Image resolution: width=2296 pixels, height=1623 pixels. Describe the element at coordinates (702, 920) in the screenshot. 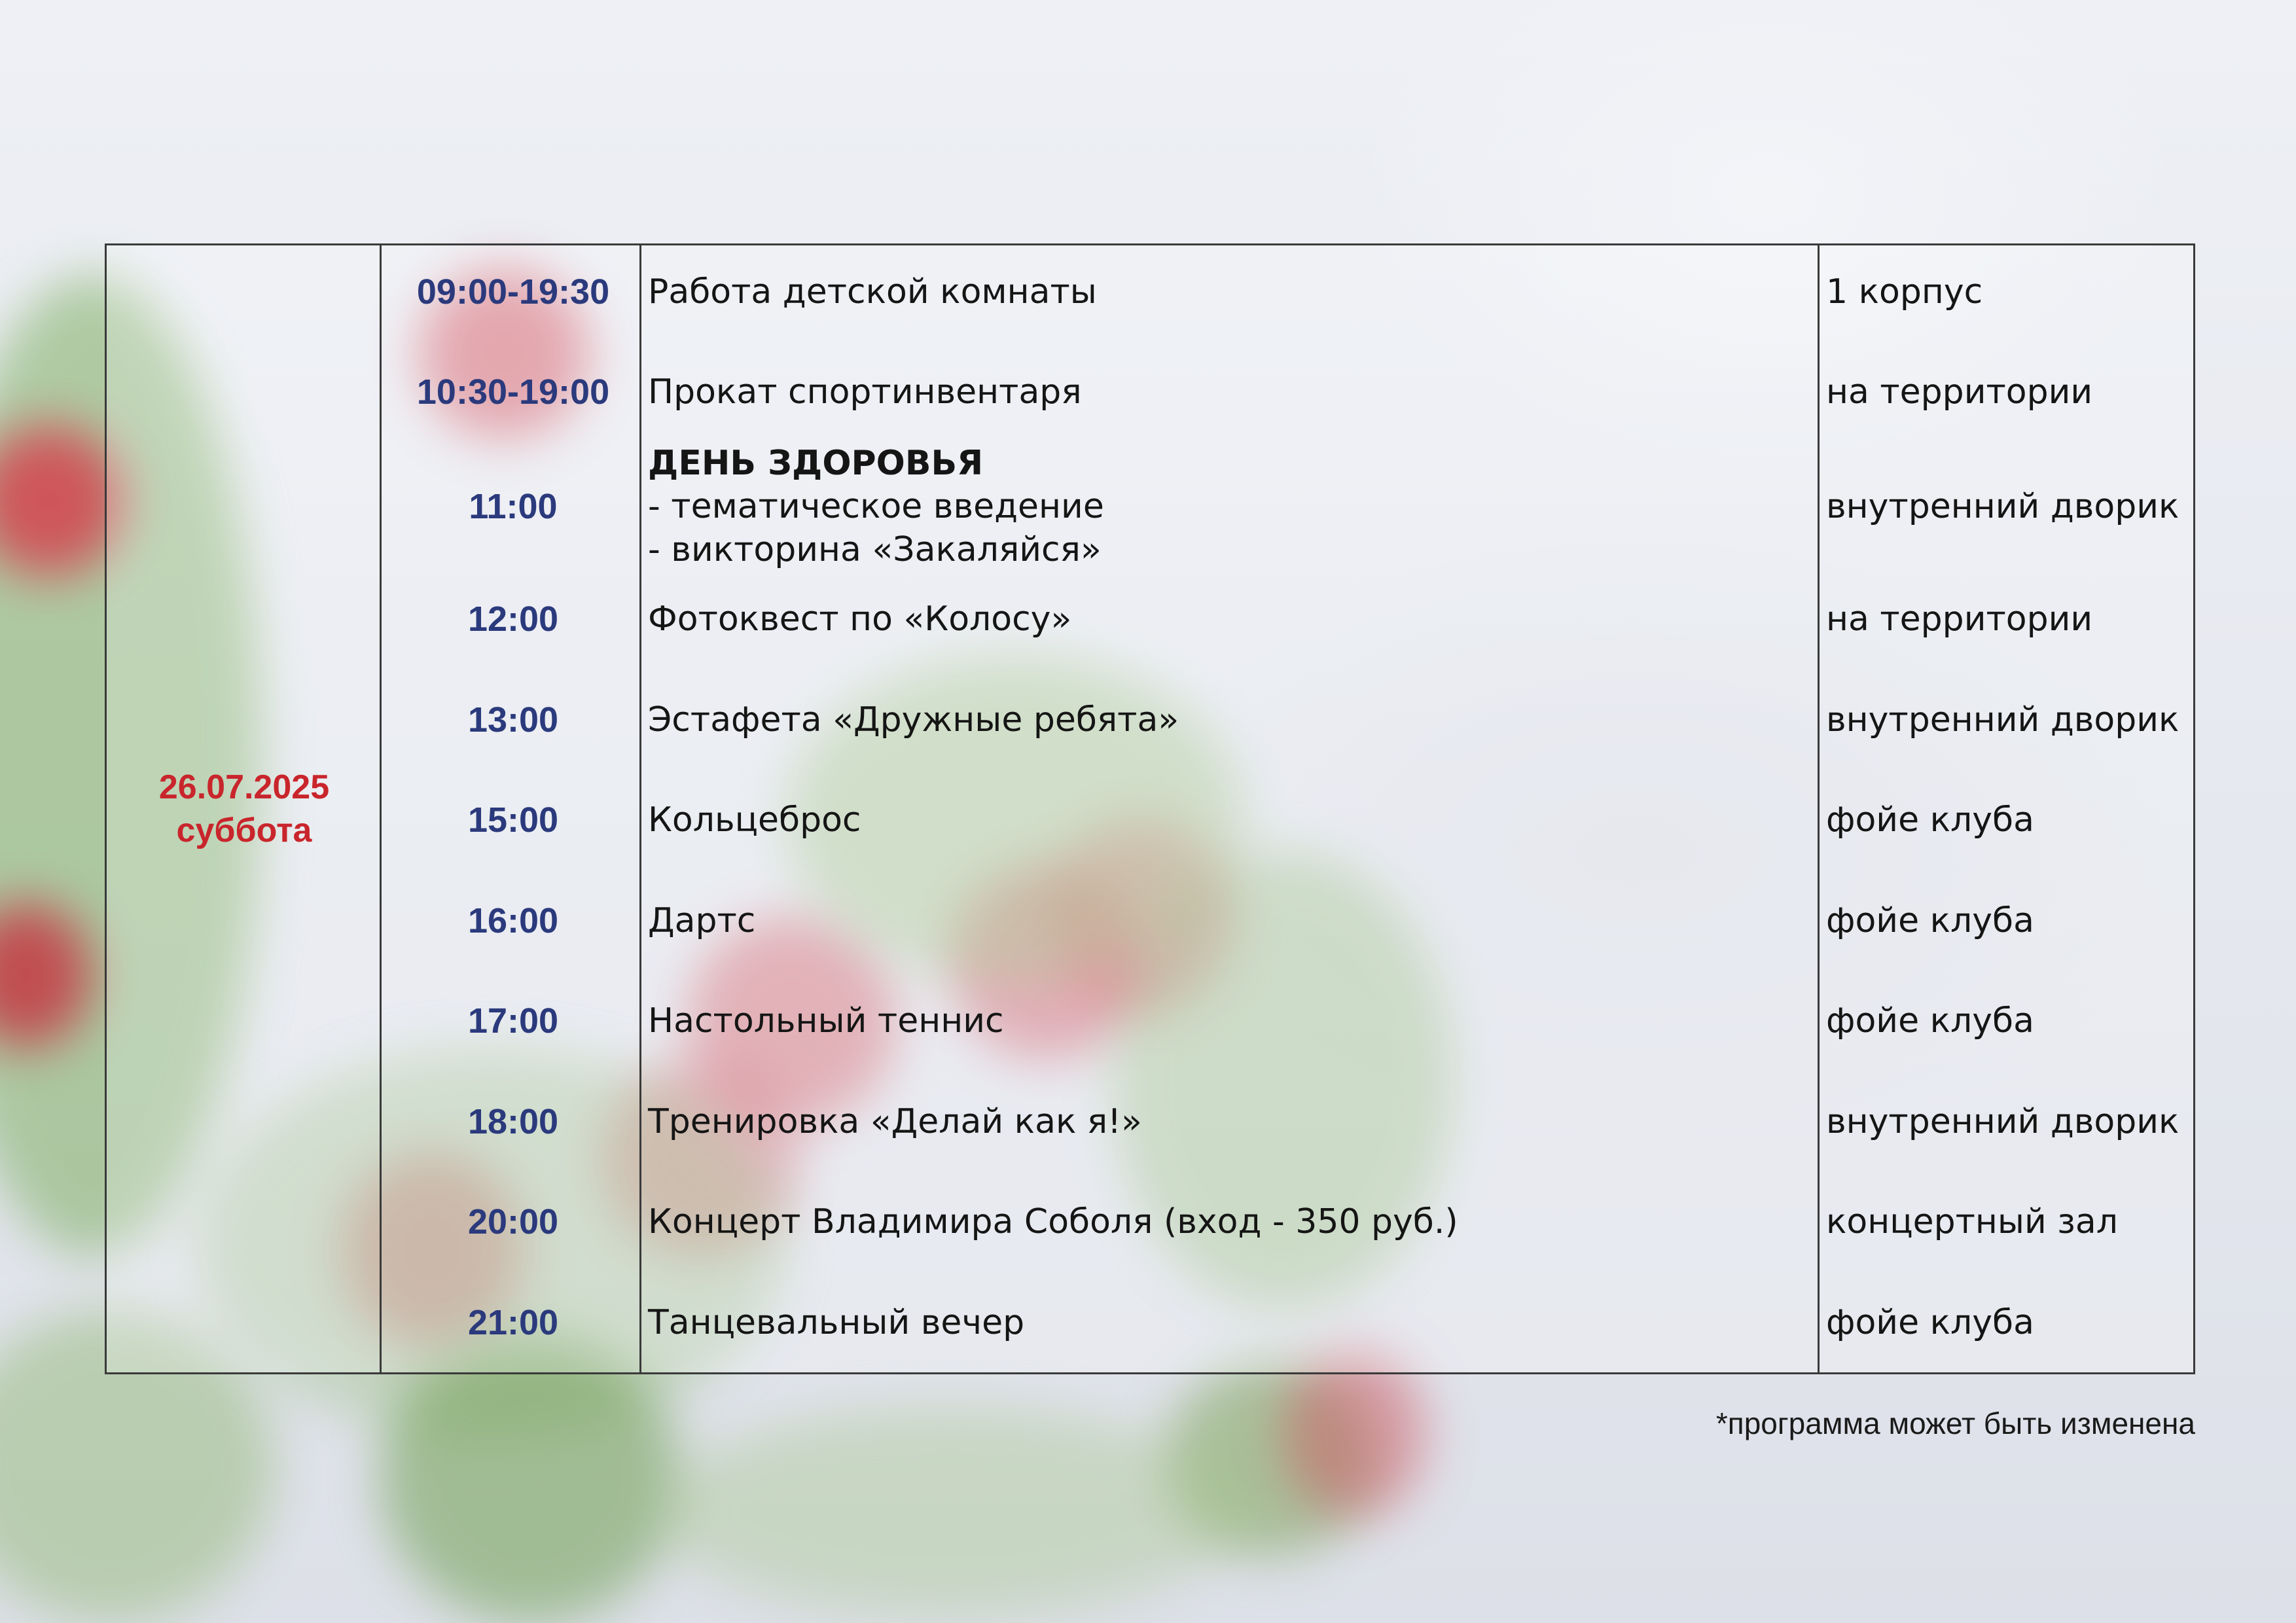

I see `row-event: Дартс` at that location.